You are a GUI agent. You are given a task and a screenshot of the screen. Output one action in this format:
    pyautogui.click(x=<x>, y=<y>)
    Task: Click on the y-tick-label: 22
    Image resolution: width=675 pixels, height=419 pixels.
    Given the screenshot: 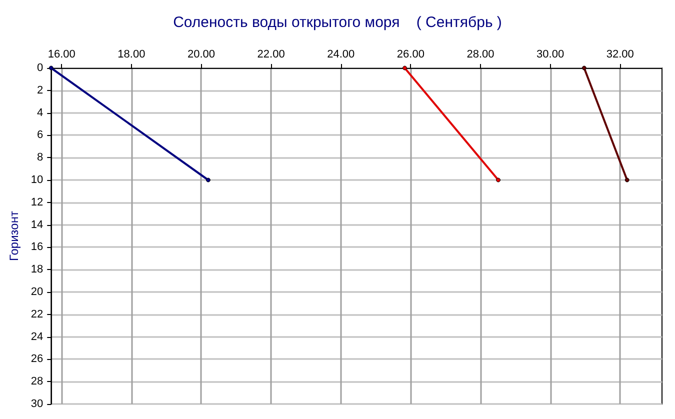 What is the action you would take?
    pyautogui.click(x=37, y=314)
    